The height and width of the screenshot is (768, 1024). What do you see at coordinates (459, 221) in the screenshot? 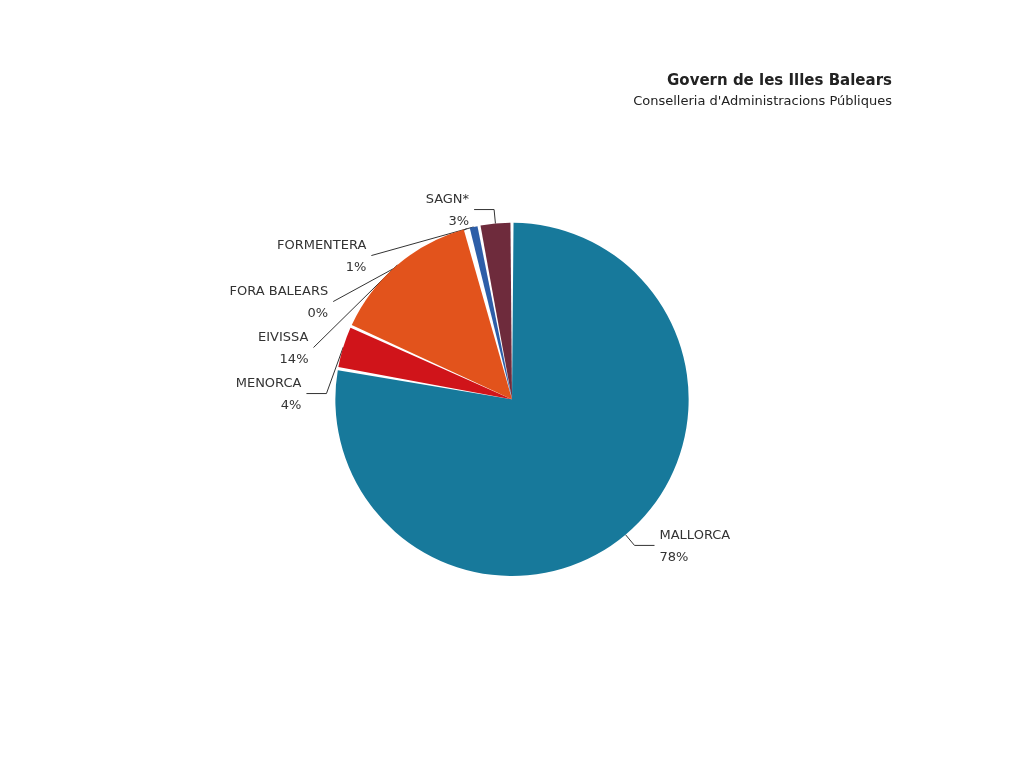
I see `data-label: 3%` at bounding box center [459, 221].